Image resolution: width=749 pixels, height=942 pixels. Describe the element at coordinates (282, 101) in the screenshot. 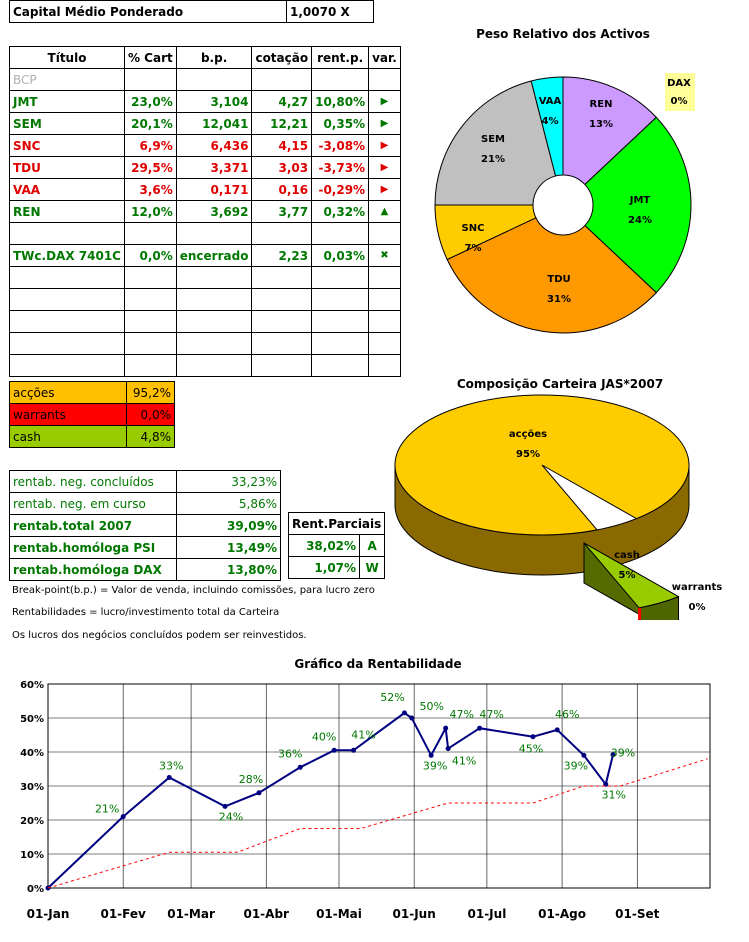

I see `cell-cotacao: 4,27` at that location.